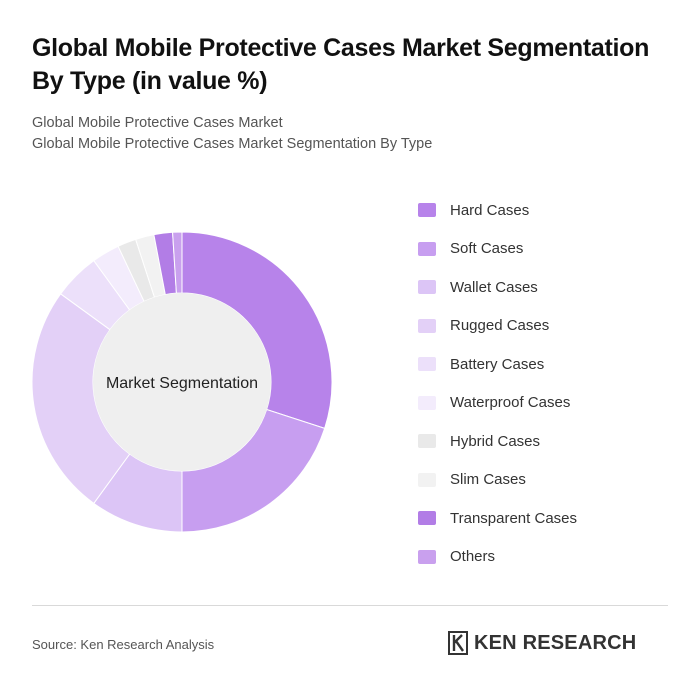 The width and height of the screenshot is (700, 691). What do you see at coordinates (157, 123) in the screenshot?
I see `subtitle-line-1: Global Mobile Protective Cases Market` at bounding box center [157, 123].